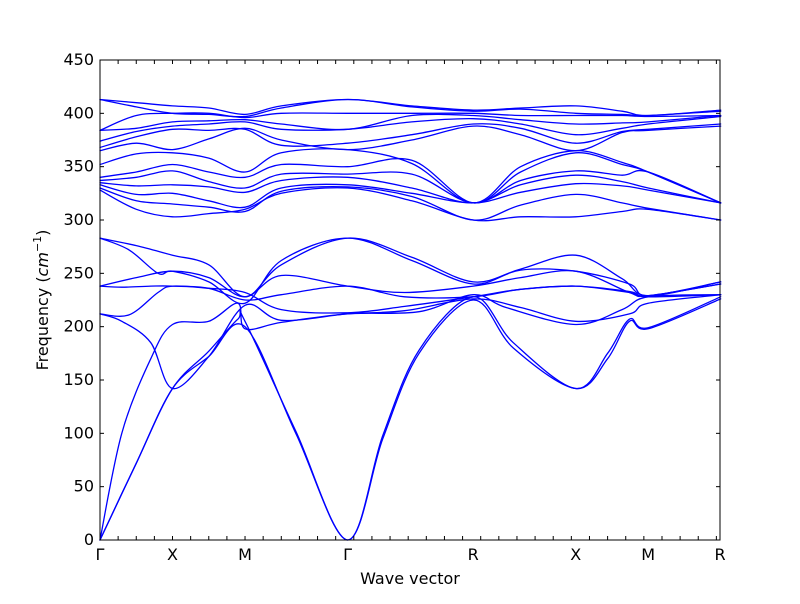 The image size is (800, 604). What do you see at coordinates (84, 486) in the screenshot?
I see `y-tick-label: 50` at bounding box center [84, 486].